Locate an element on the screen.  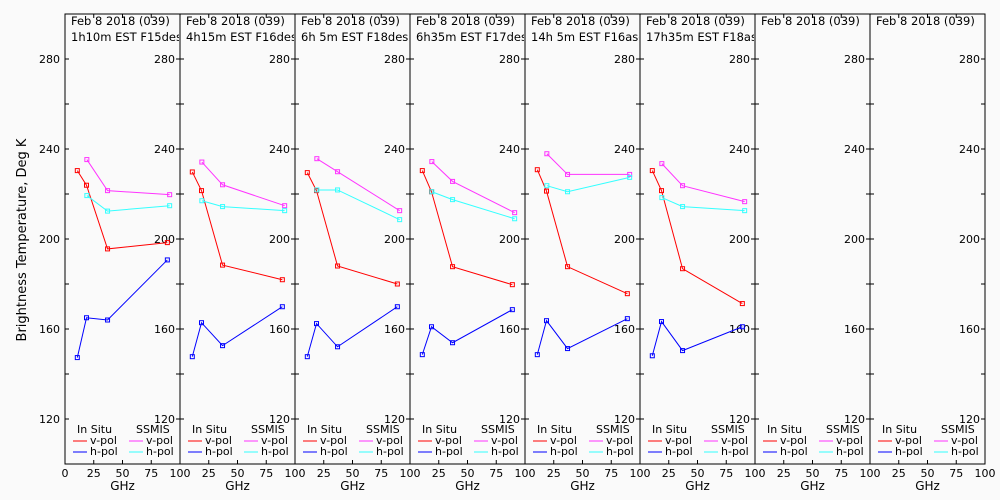
y-tick-label: 240 is located at coordinates (739, 149).